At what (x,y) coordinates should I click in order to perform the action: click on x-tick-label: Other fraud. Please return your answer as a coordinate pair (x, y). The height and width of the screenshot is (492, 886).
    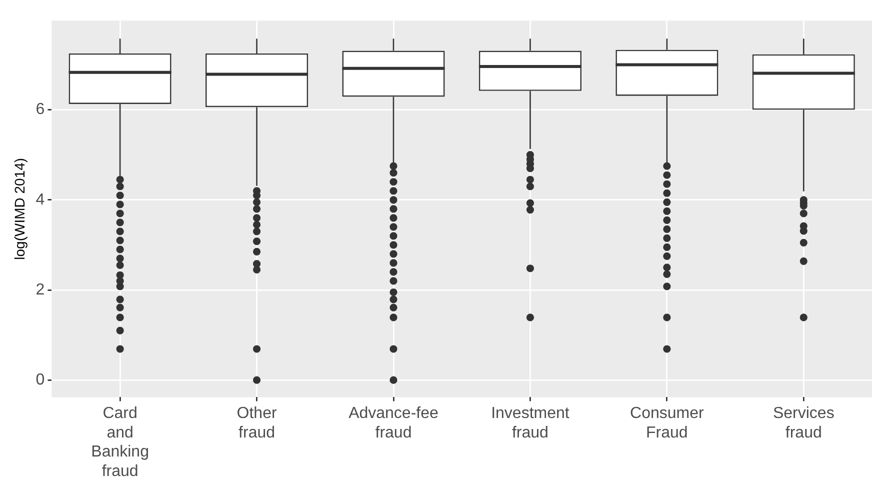
    Looking at the image, I should click on (257, 423).